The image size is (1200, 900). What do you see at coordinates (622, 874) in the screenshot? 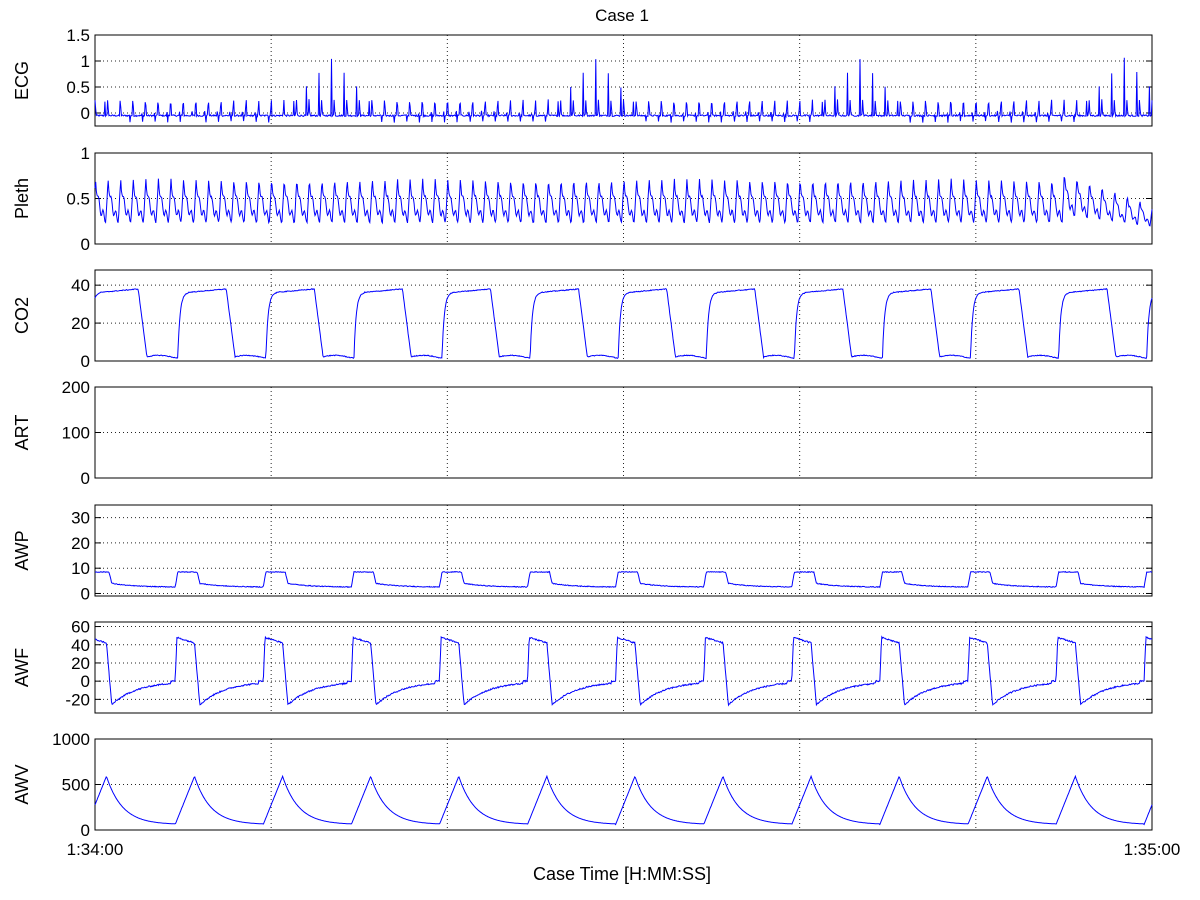
I see `x-axis-label: Case Time [H:MM:SS]` at bounding box center [622, 874].